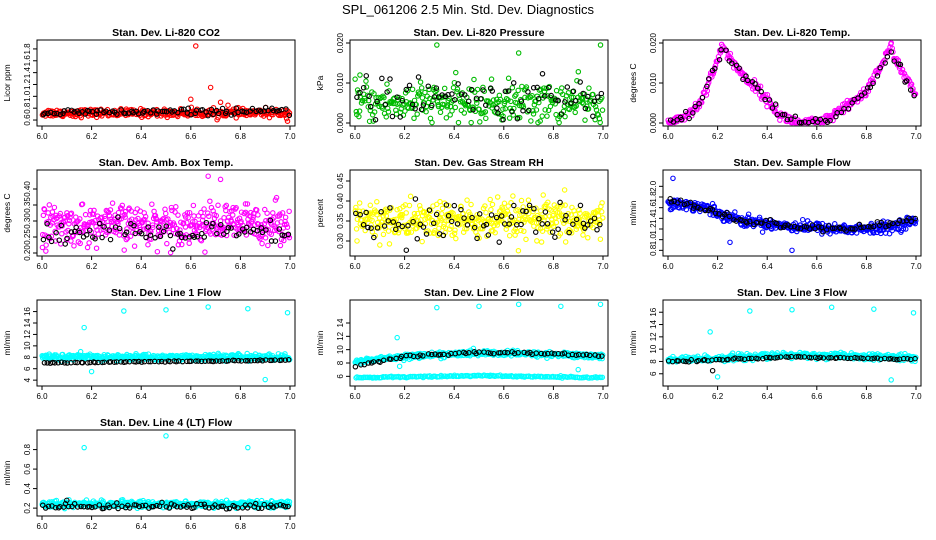  Describe the element at coordinates (340, 42) in the screenshot. I see `y-tick-label: 0.020` at that location.